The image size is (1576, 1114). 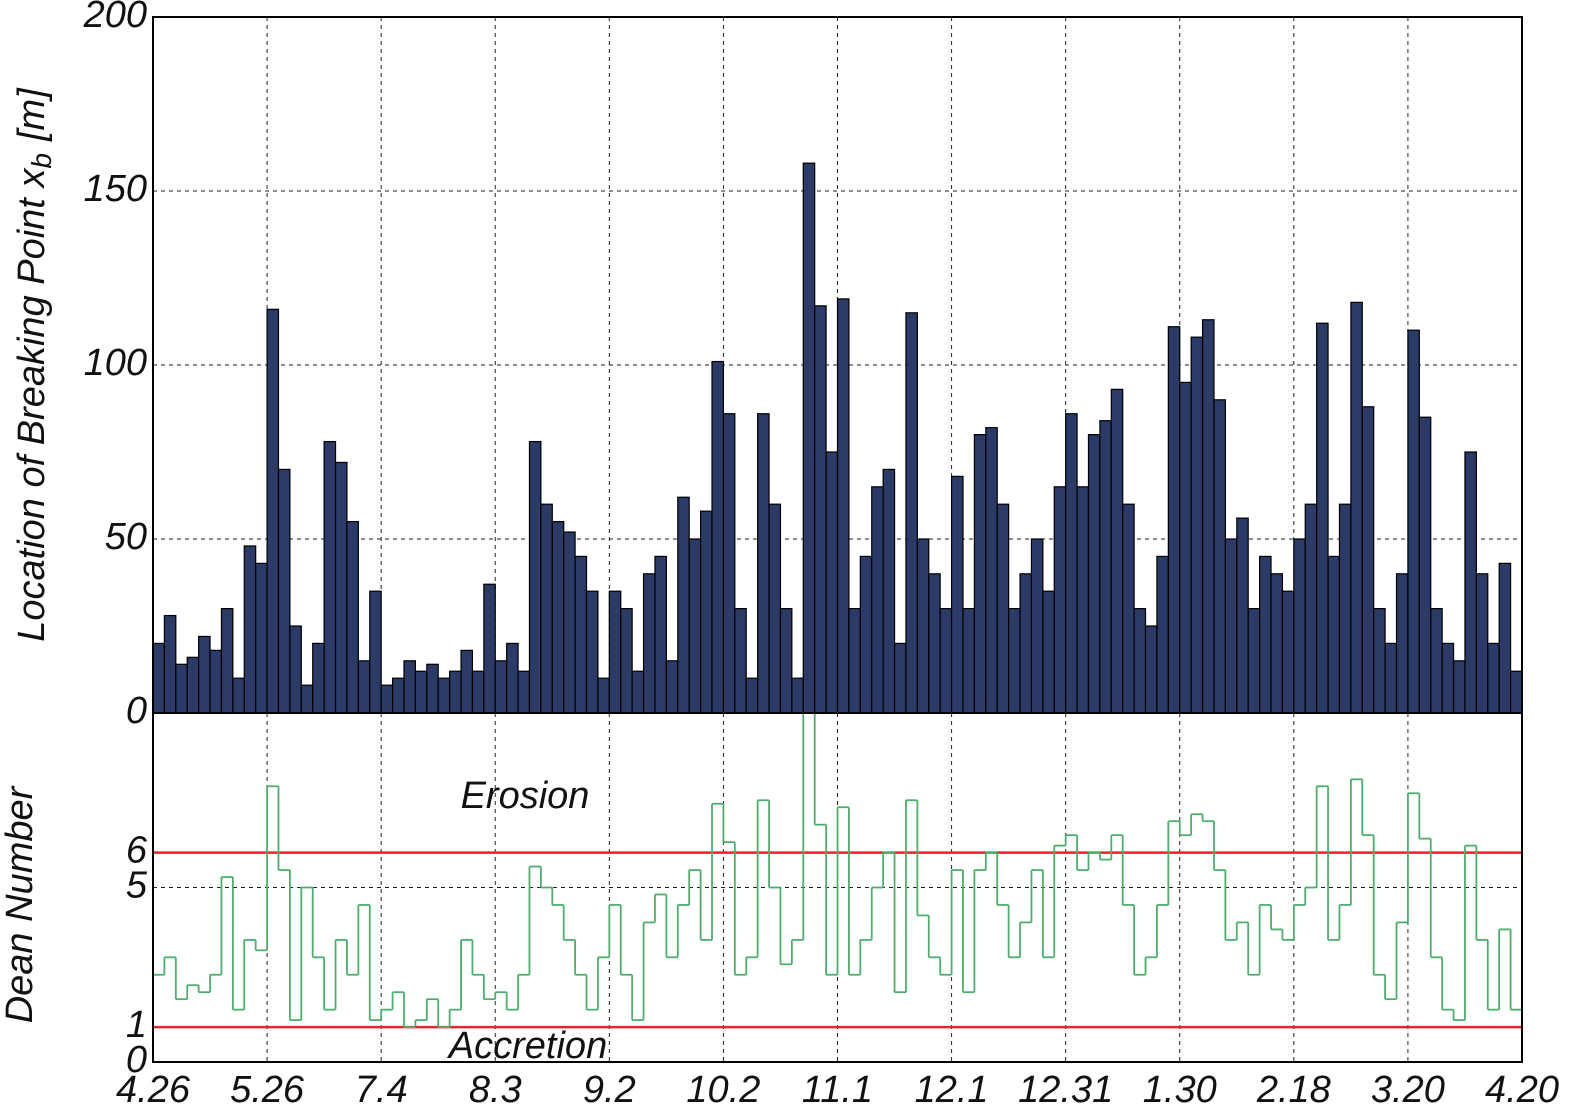 I want to click on x-tick-label: 5.26, so click(x=267, y=1090).